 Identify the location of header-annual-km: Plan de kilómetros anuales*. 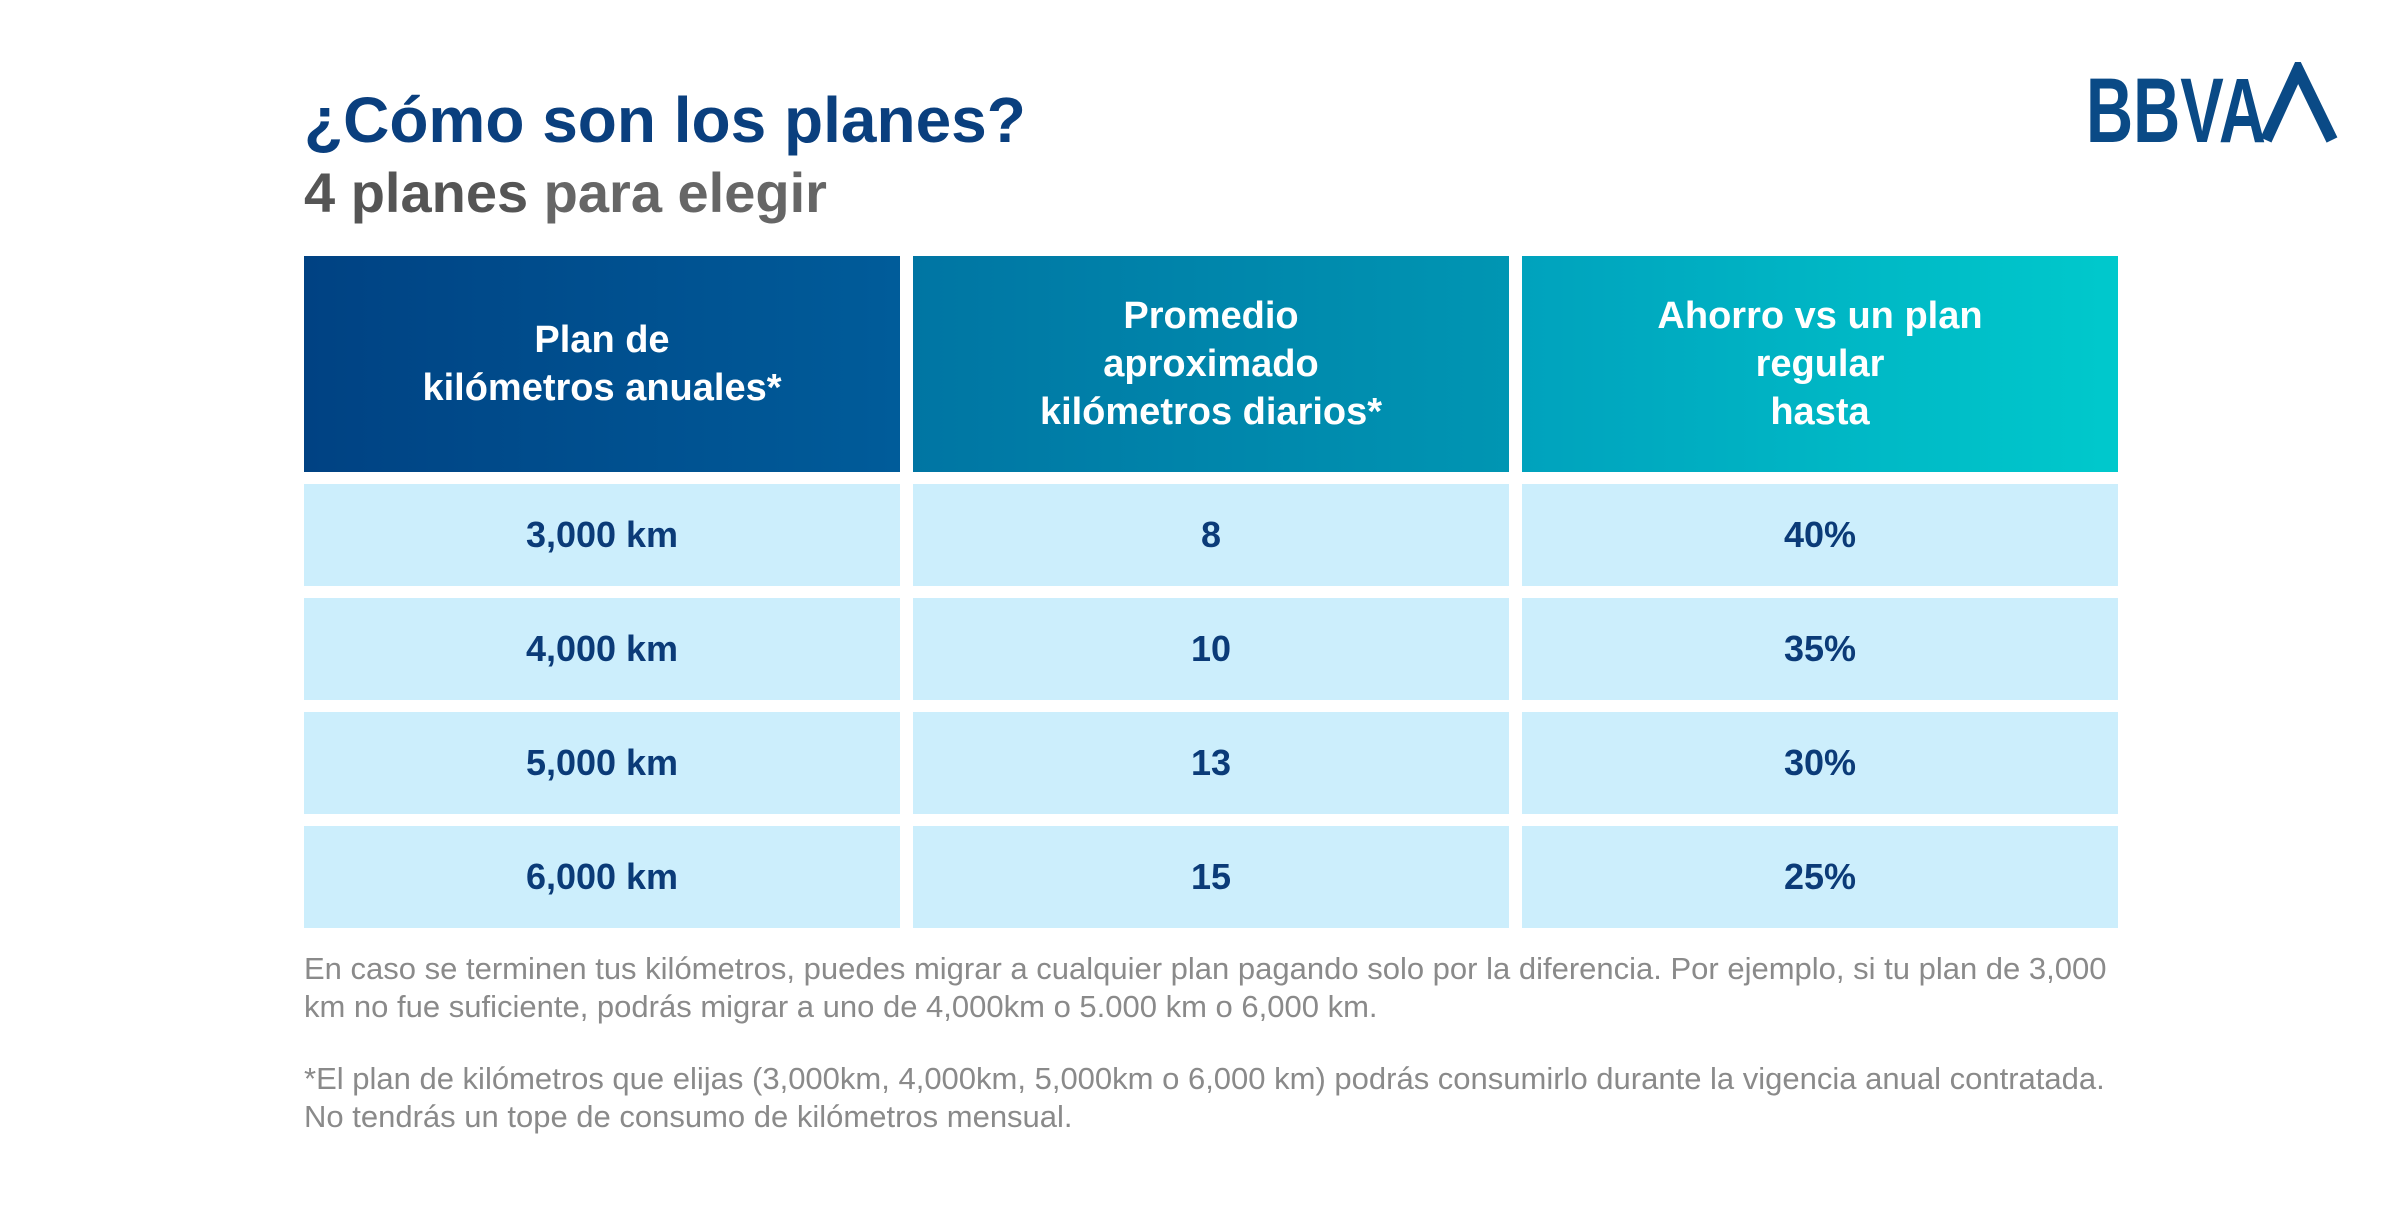
(602, 364).